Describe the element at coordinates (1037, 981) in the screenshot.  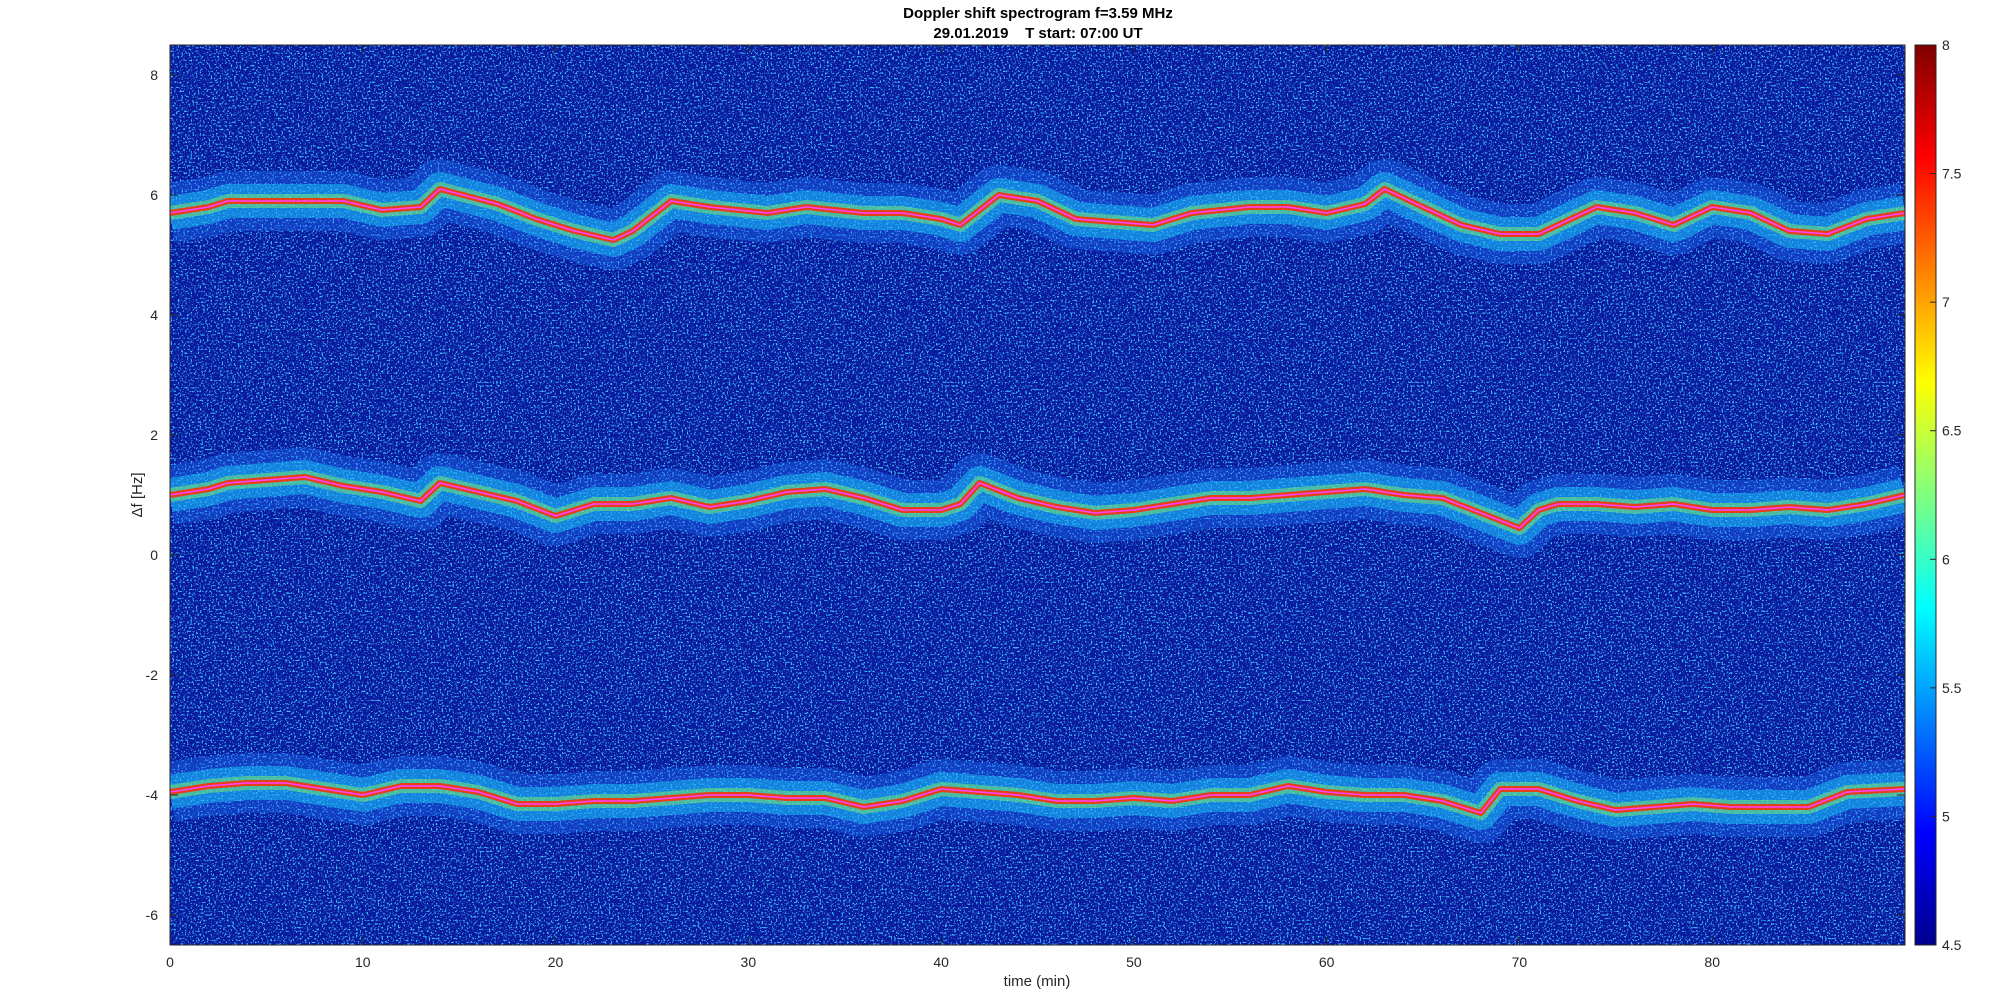
I see `x-axis-label: time (min)` at that location.